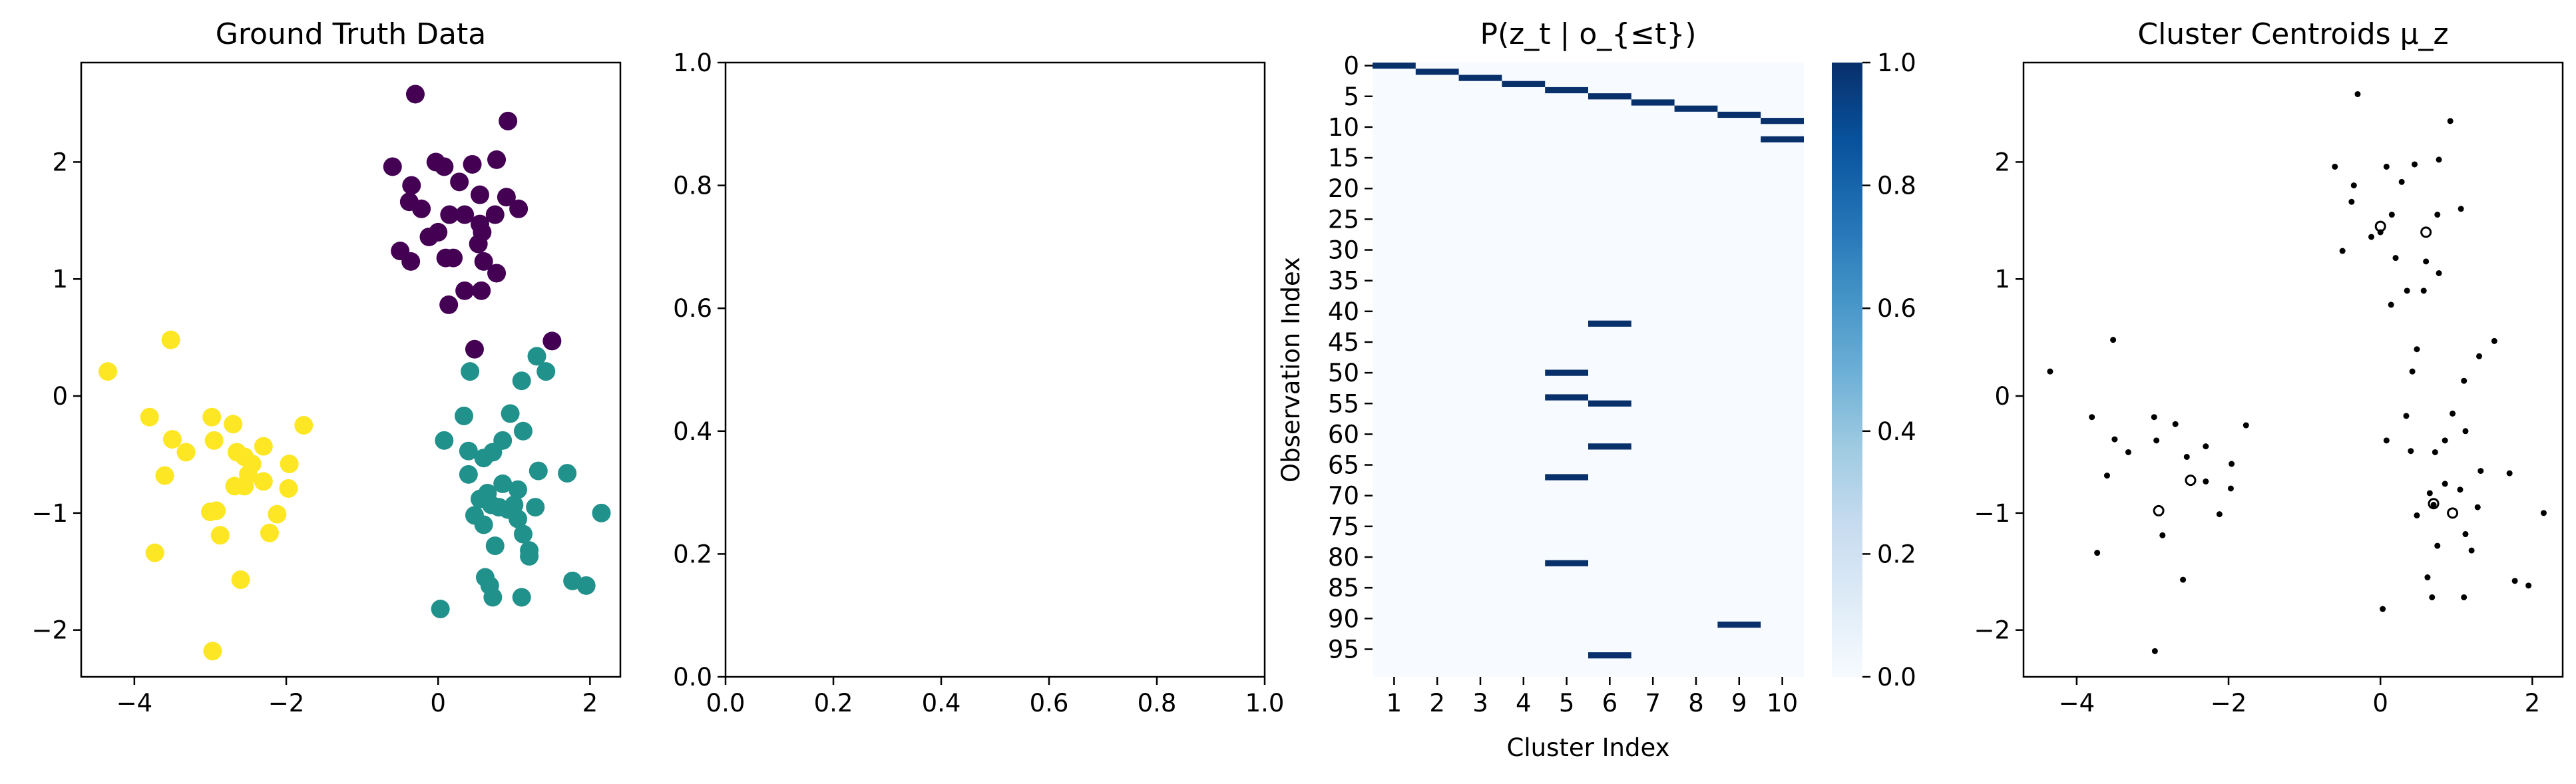 Image resolution: width=2576 pixels, height=784 pixels. I want to click on x-tick-label: 9, so click(1739, 703).